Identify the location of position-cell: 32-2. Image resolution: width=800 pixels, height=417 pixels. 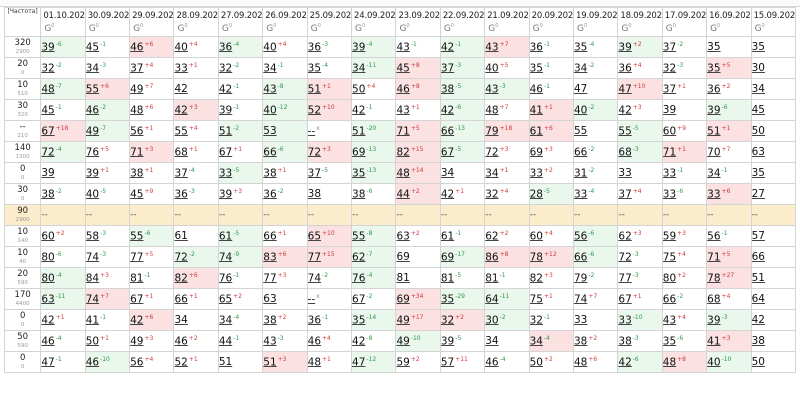
(63, 68).